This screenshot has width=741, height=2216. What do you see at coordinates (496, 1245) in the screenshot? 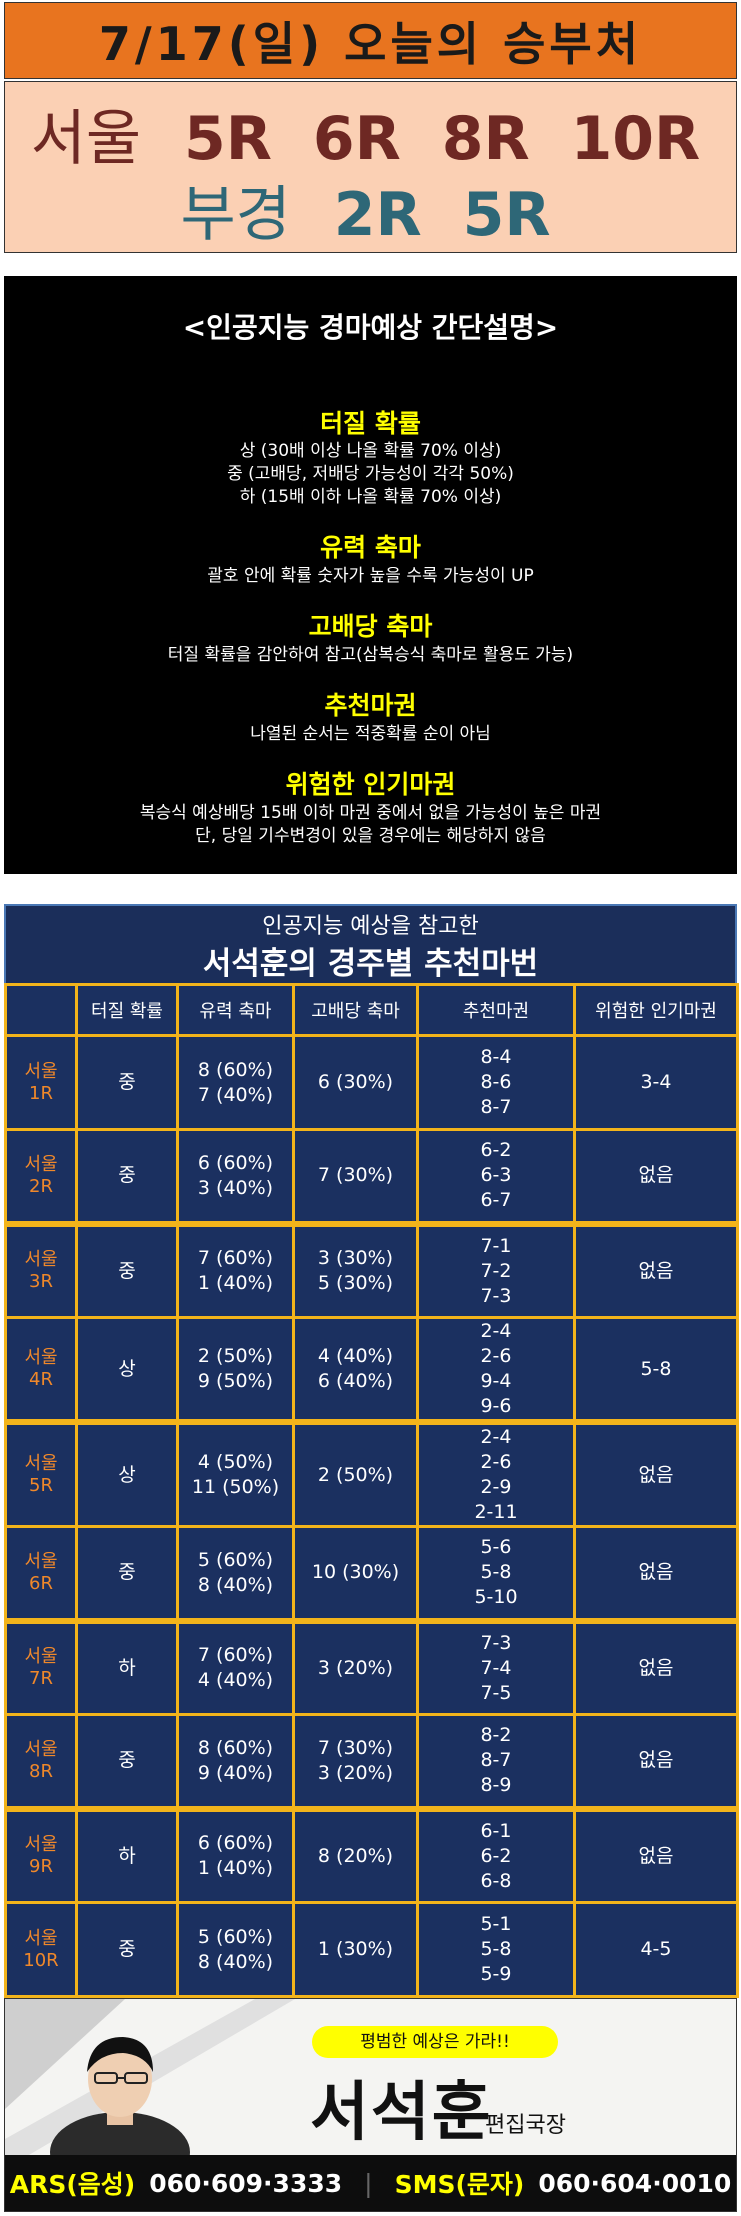
I see `recommended-ticket: 7-1` at bounding box center [496, 1245].